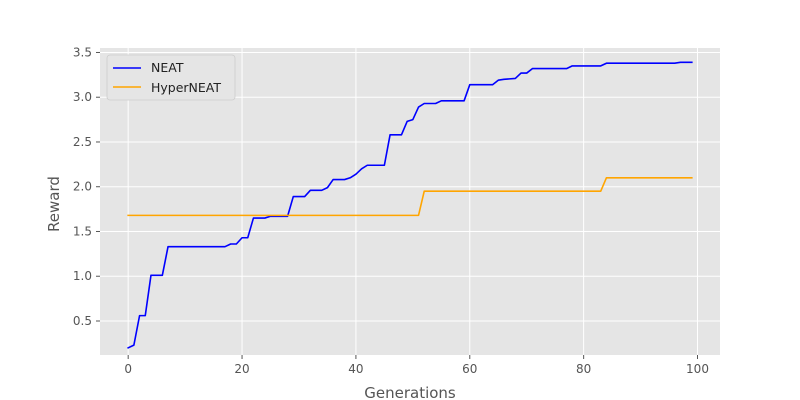  What do you see at coordinates (82, 321) in the screenshot?
I see `y-tick-label: 0.5` at bounding box center [82, 321].